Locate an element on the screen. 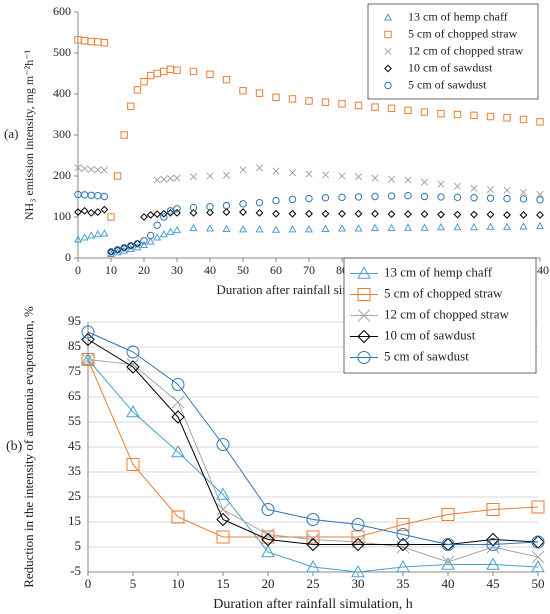  x-tick-label: 15 is located at coordinates (223, 583).